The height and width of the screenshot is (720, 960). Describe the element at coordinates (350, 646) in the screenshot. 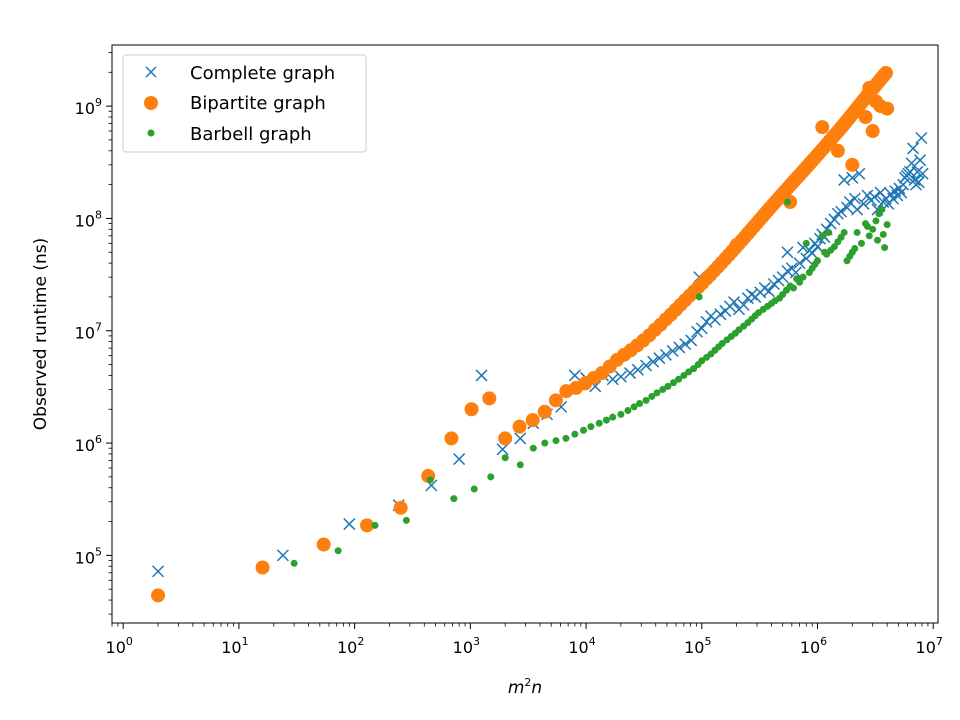

I see `x-tick-label: 10²` at that location.